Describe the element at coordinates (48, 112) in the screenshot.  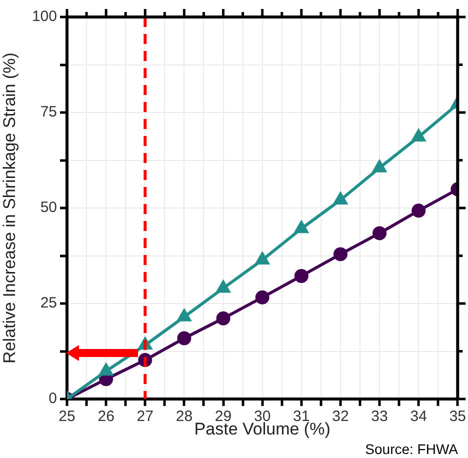
I see `y-tick-label: 75` at that location.